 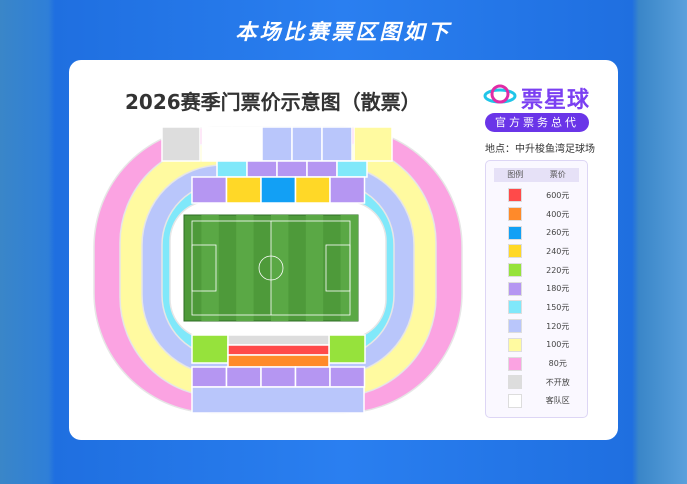 What do you see at coordinates (536, 382) in the screenshot?
I see `legend-row: 不开放` at bounding box center [536, 382].